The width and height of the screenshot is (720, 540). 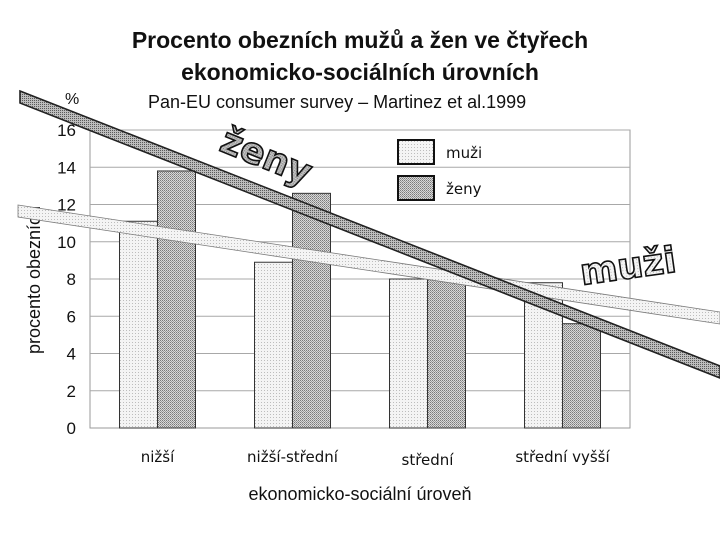 I want to click on chart-title: Procento obezních mužů a žen ve čtyřech, so click(x=360, y=40).